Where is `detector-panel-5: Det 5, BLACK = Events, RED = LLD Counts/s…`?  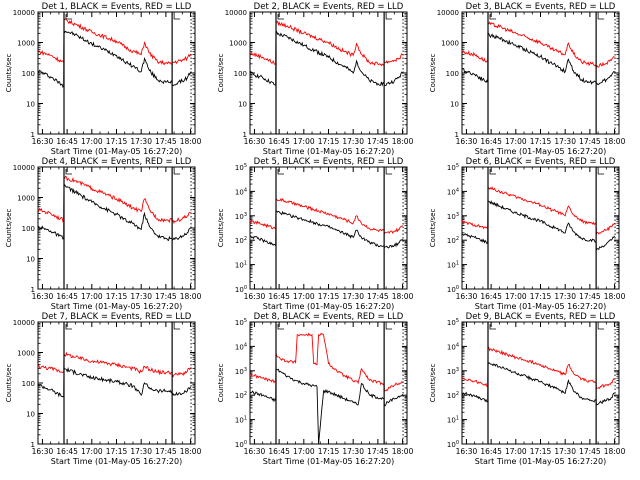 detector-panel-5: Det 5, BLACK = Events, RED = LLD Counts/s… is located at coordinates (315, 234).